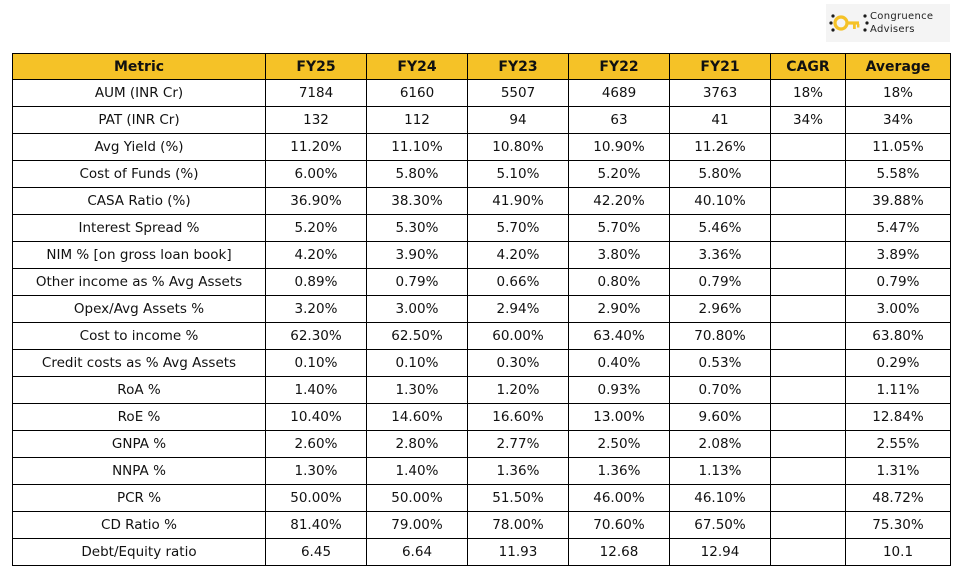 Image resolution: width=970 pixels, height=582 pixels. What do you see at coordinates (518, 417) in the screenshot?
I see `value-cell: 16.60%` at bounding box center [518, 417].